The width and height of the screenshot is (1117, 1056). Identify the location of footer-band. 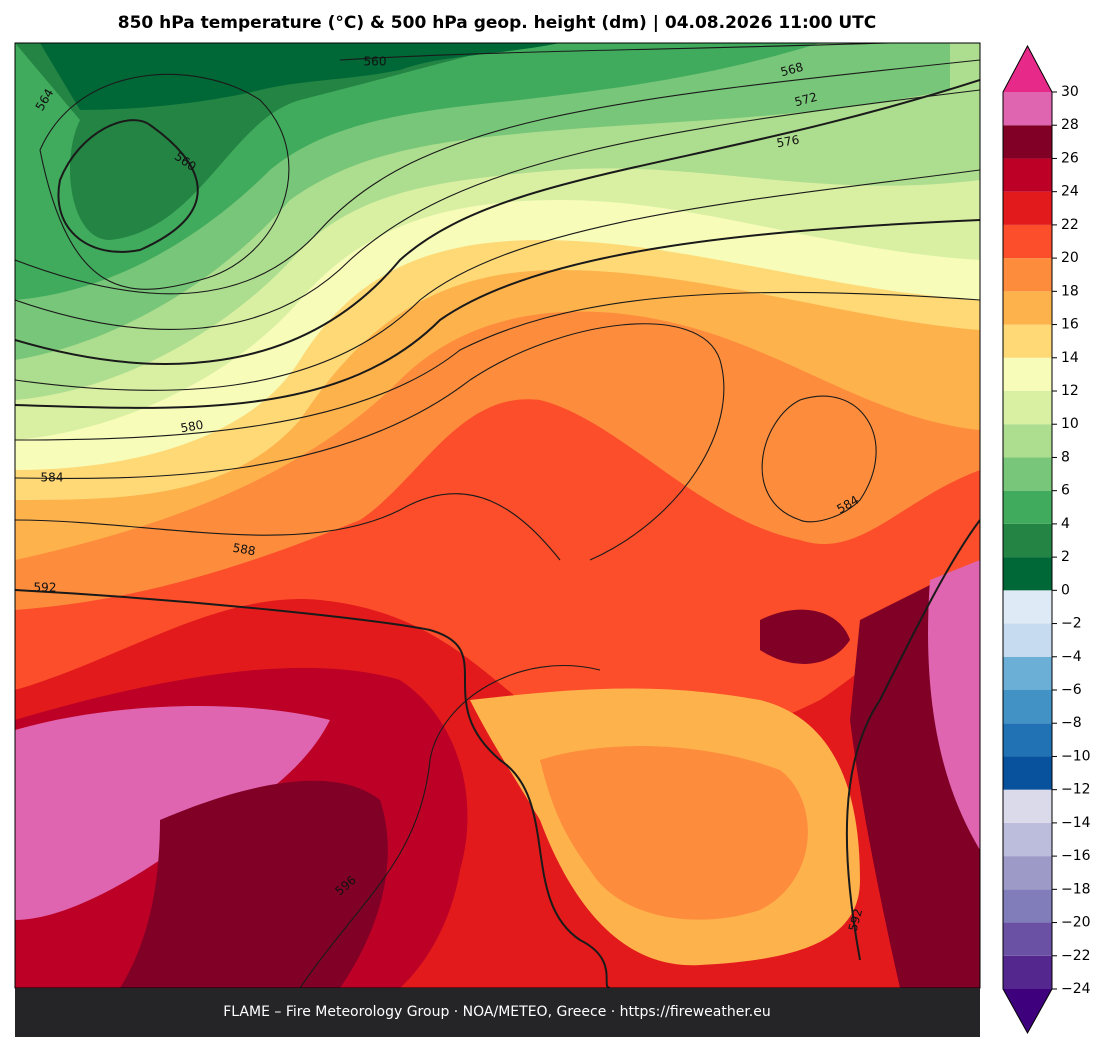
(497, 1012).